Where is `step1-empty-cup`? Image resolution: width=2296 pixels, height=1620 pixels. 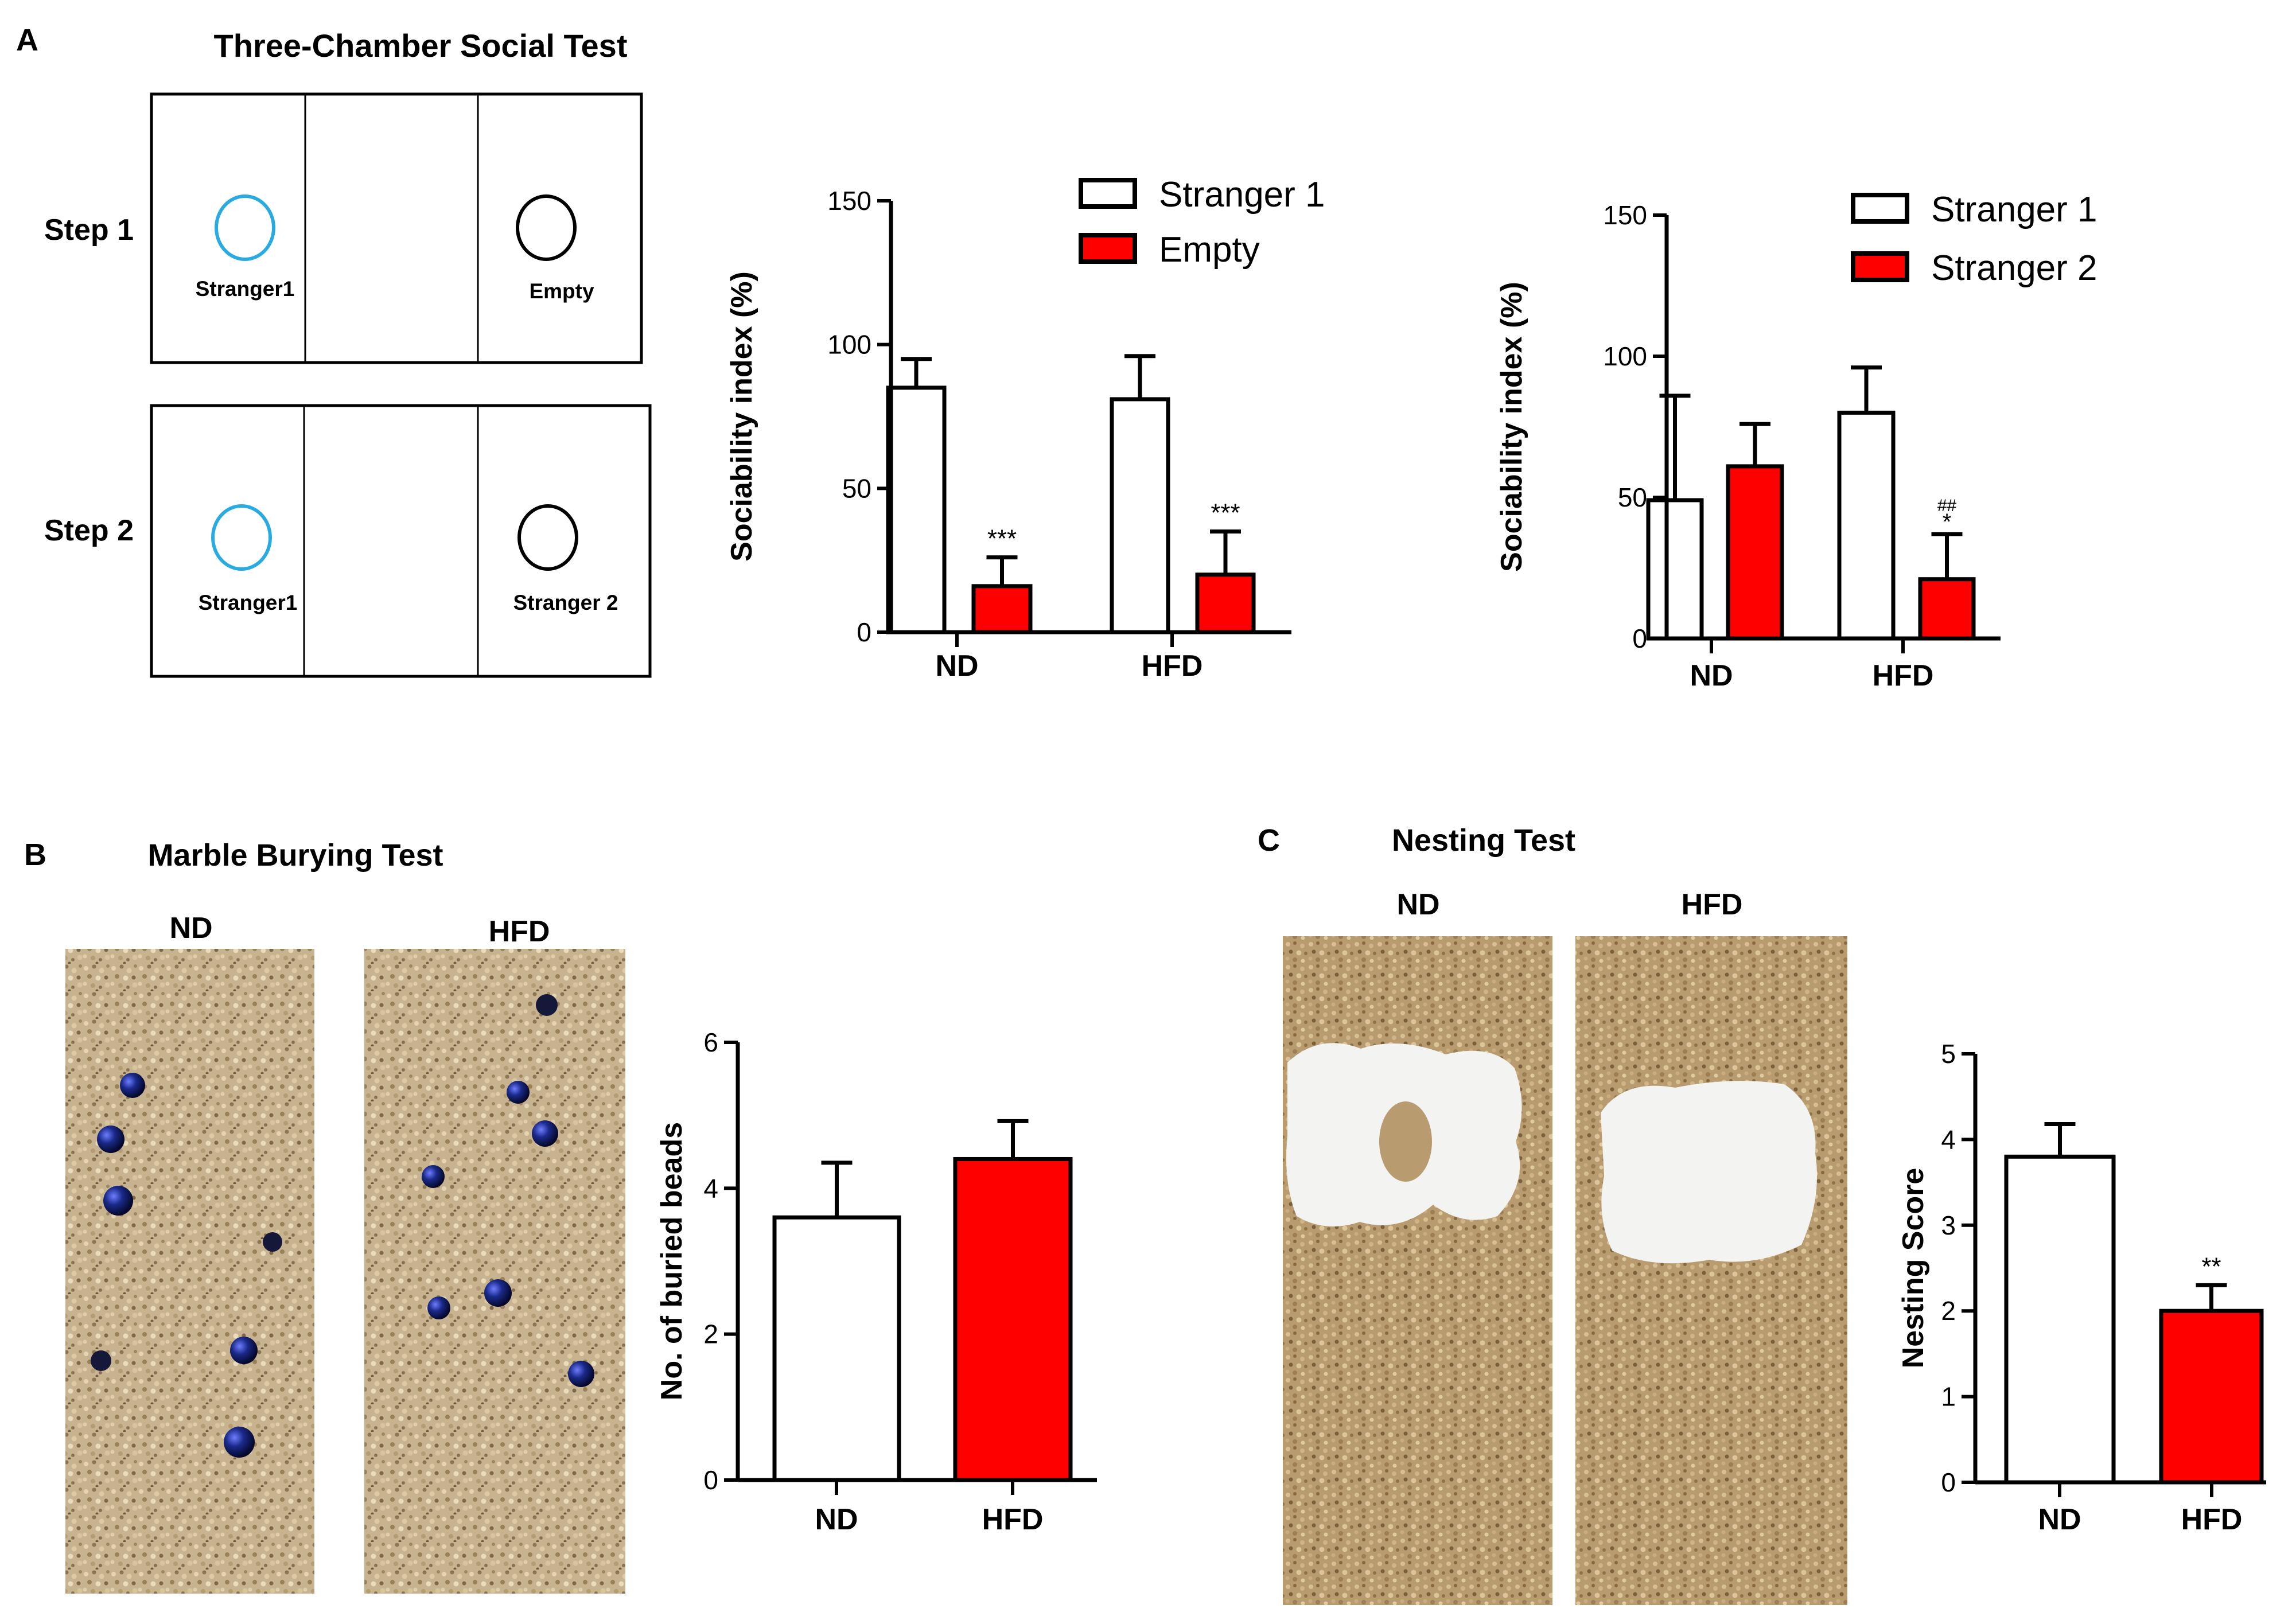
step1-empty-cup is located at coordinates (546, 227).